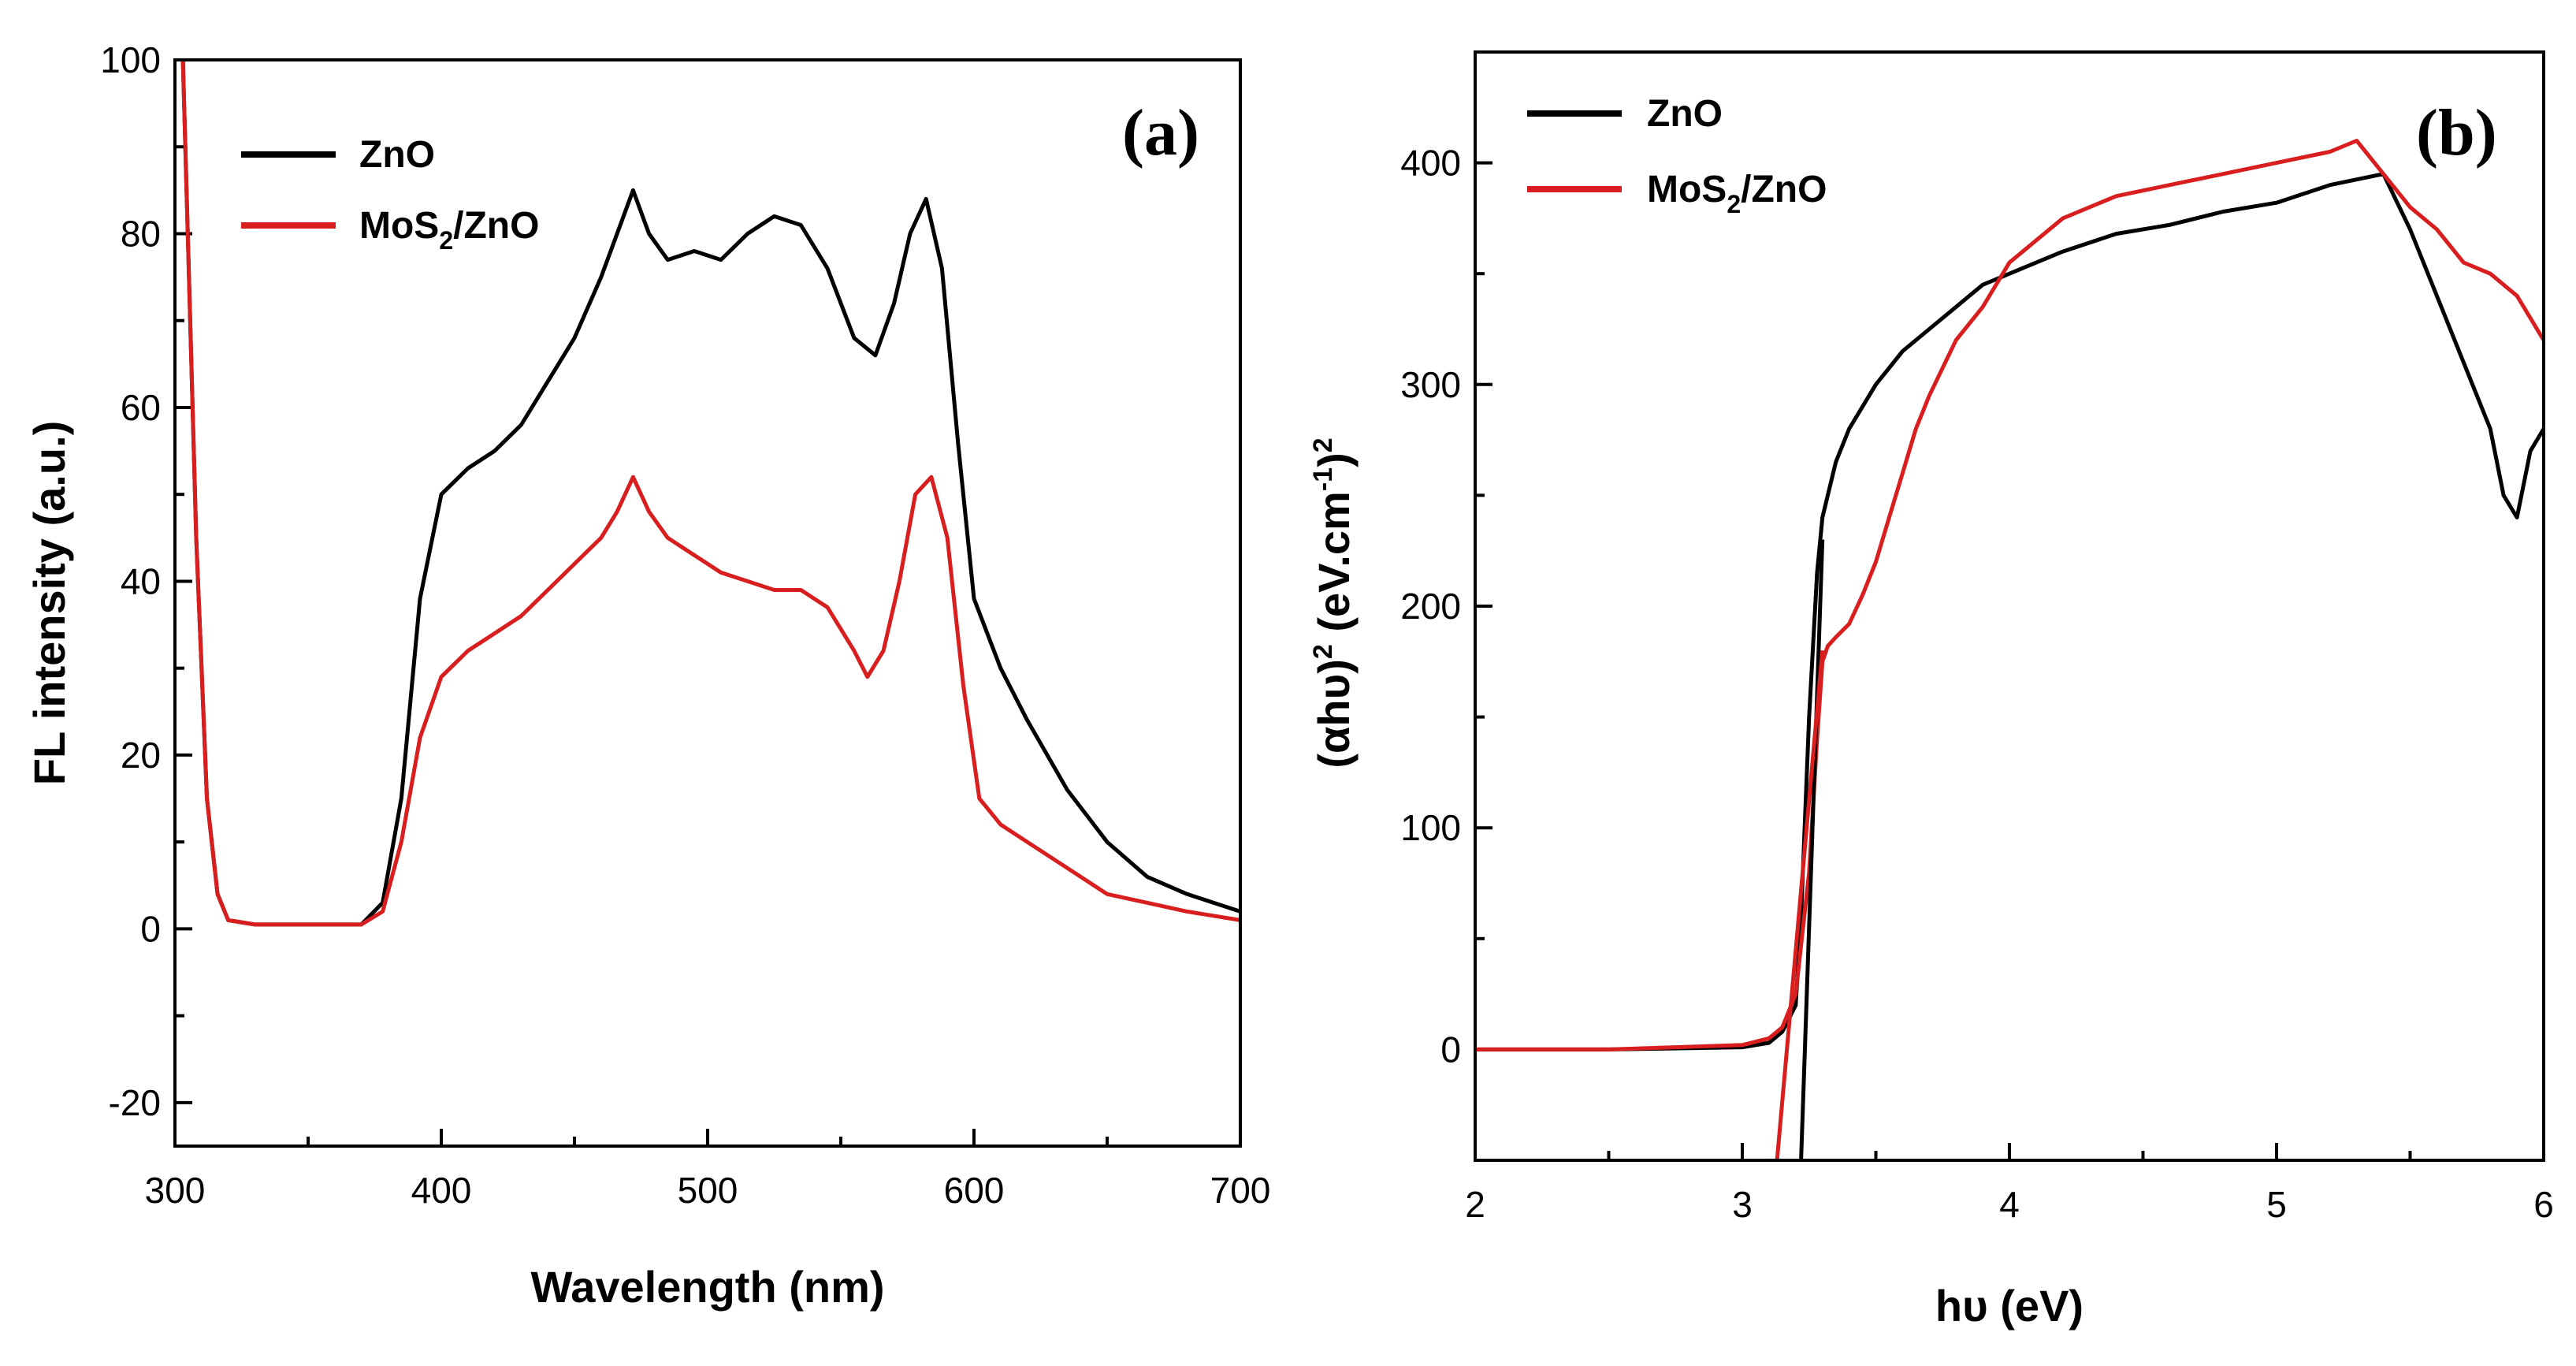  What do you see at coordinates (1160, 132) in the screenshot?
I see `panel-a-label: (a)` at bounding box center [1160, 132].